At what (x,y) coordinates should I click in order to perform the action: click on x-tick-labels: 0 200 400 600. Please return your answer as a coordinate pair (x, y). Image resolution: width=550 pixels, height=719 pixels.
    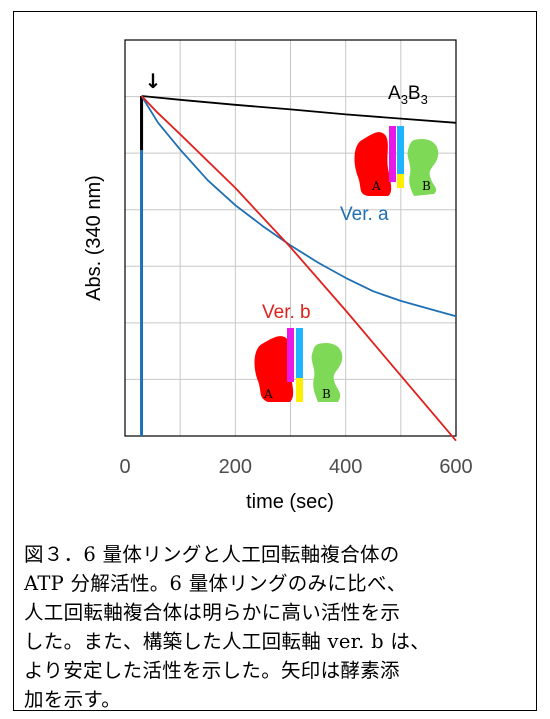
    Looking at the image, I should click on (295, 467).